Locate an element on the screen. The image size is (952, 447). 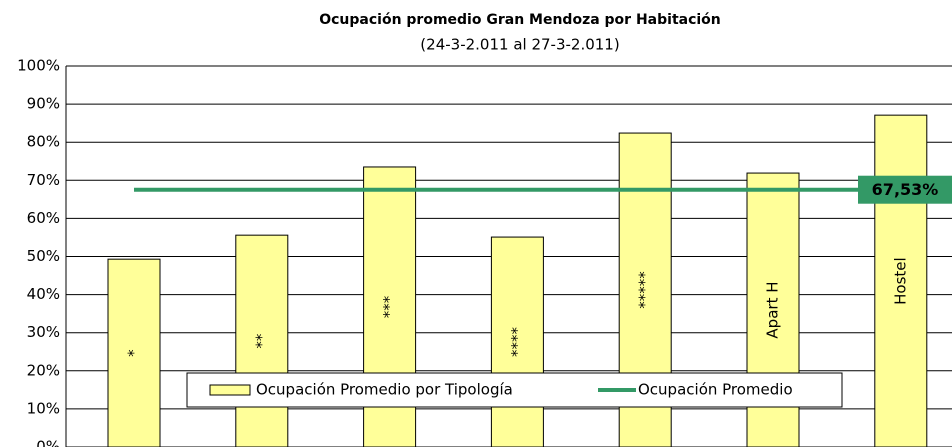
average-label-box is located at coordinates (905, 189).